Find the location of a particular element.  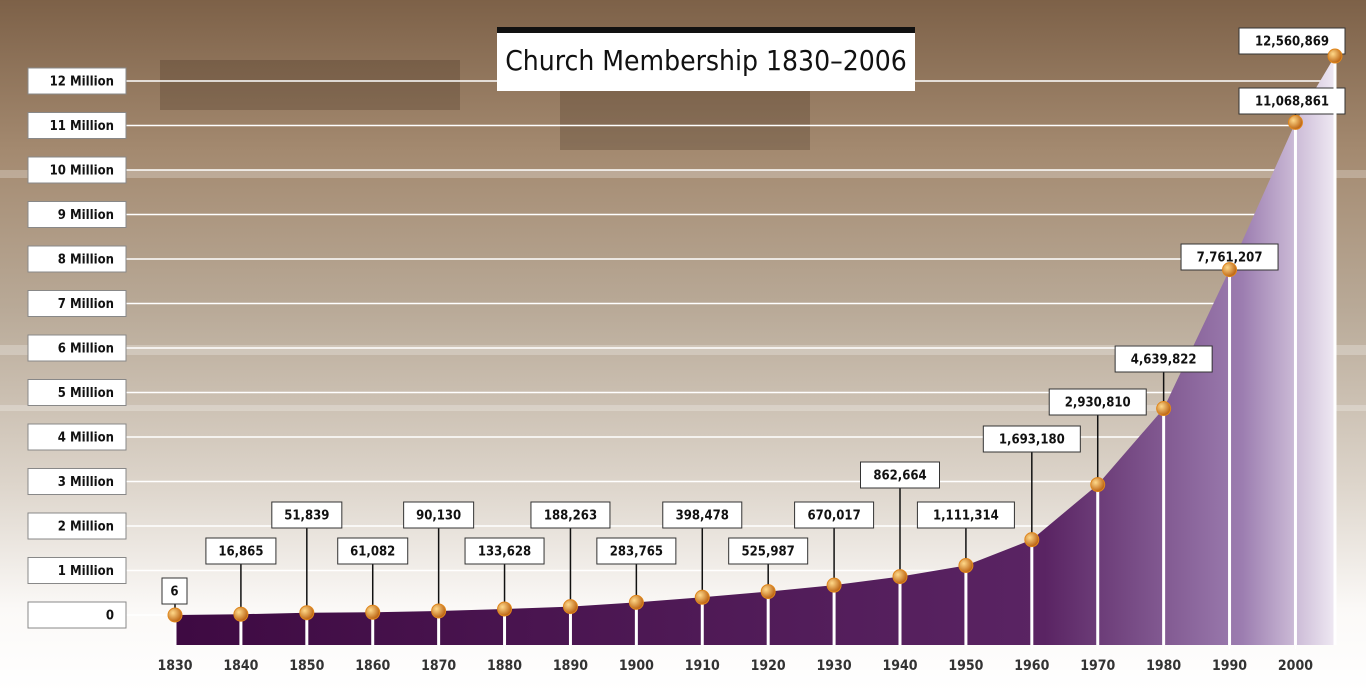

value-label: 133,628 is located at coordinates (504, 552).